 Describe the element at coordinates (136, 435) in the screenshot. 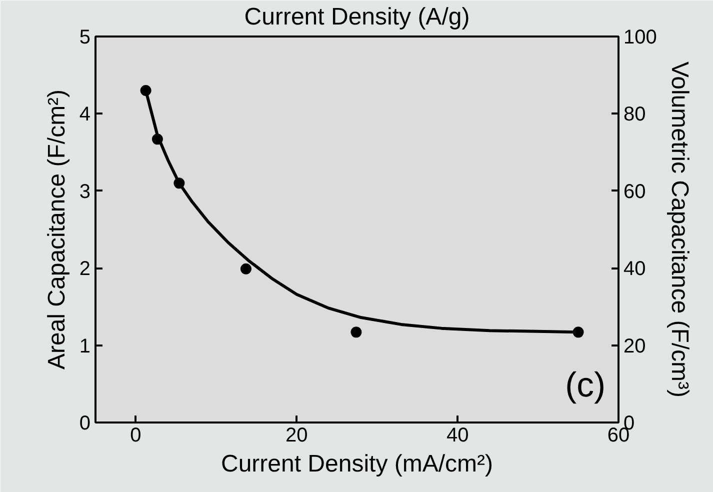

I see `x-tick-label: 0` at that location.